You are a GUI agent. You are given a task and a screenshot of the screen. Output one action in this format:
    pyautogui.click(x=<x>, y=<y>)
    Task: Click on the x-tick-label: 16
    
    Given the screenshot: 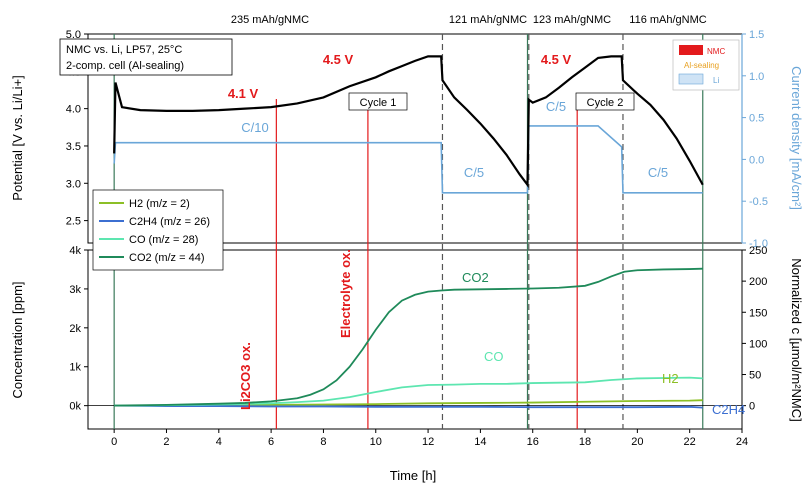 What is the action you would take?
    pyautogui.click(x=533, y=442)
    